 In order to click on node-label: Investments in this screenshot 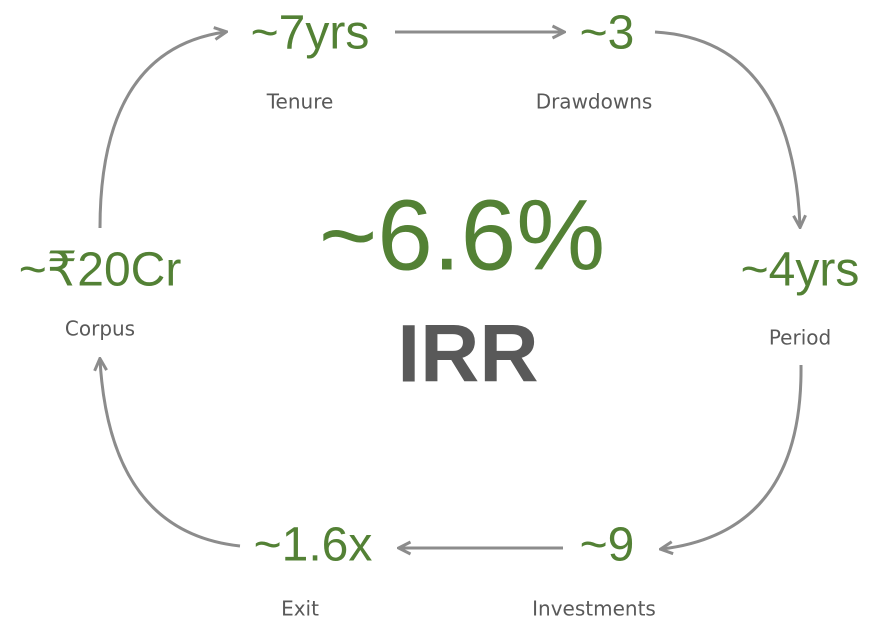, I will do `click(594, 609)`.